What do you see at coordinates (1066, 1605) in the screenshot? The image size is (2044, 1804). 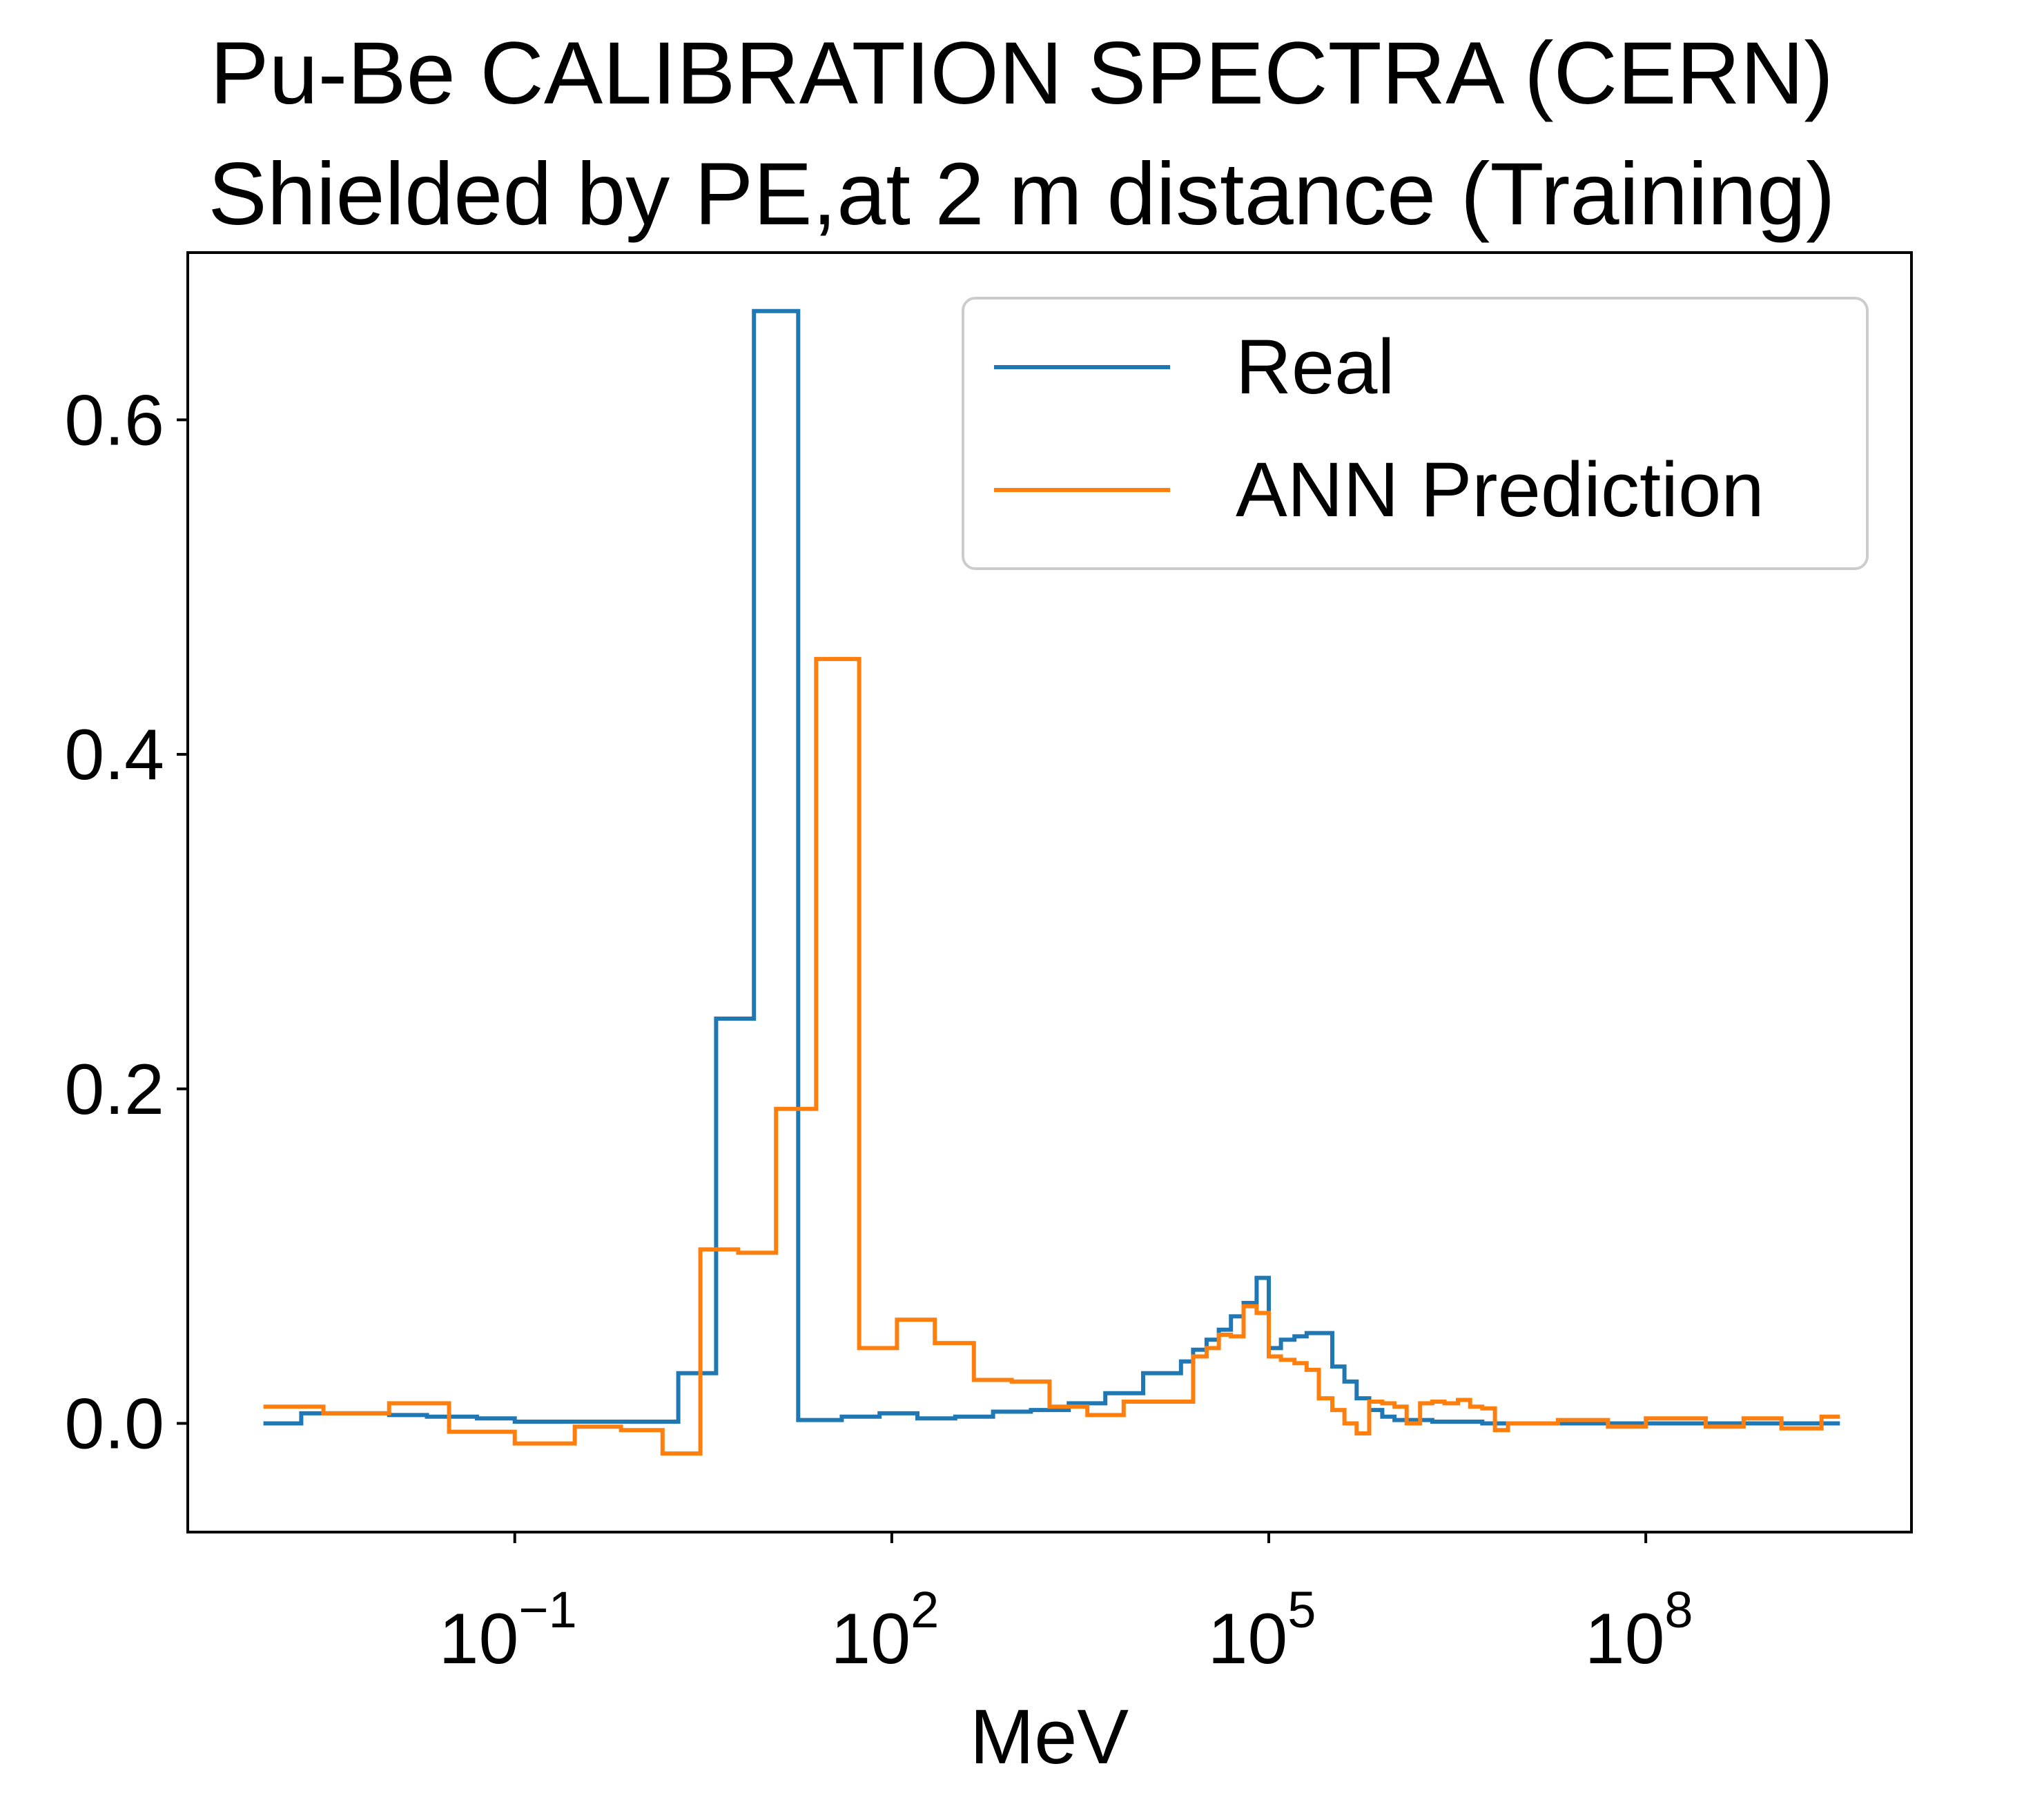 I see `x-axis: 10⁻¹ 10² 10⁵ 10⁸` at bounding box center [1066, 1605].